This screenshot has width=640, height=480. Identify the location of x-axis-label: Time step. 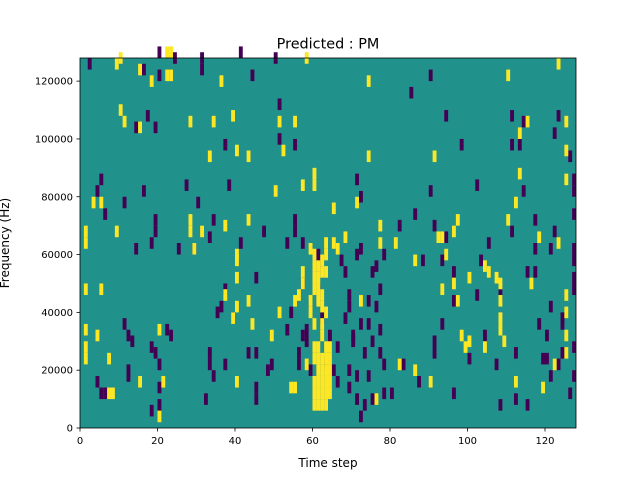
(327, 463).